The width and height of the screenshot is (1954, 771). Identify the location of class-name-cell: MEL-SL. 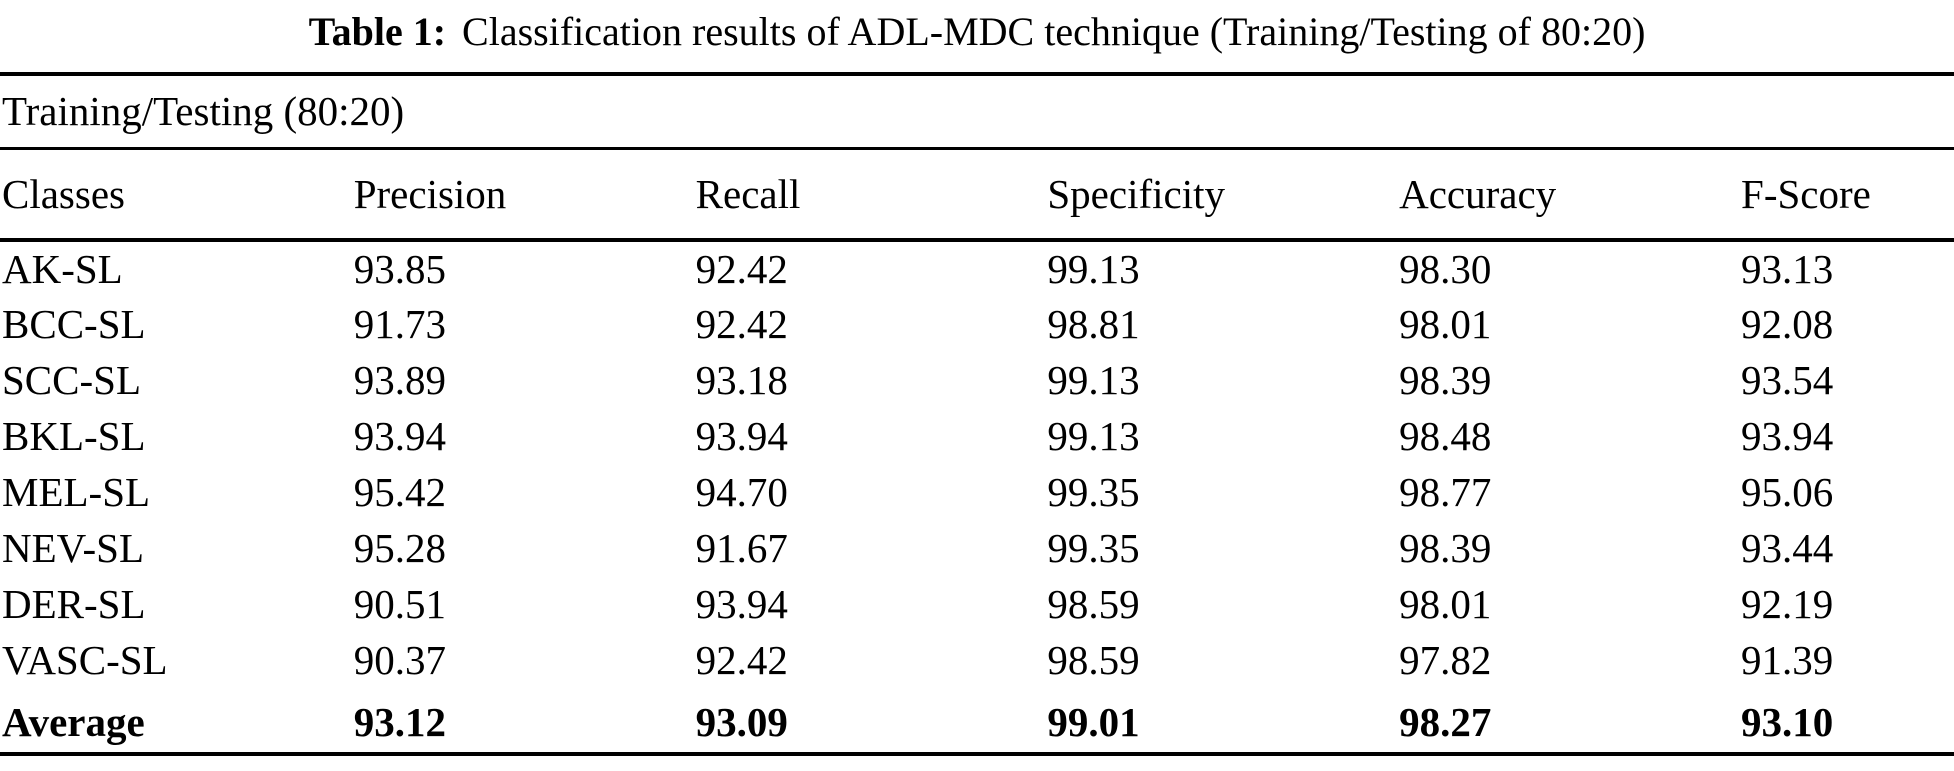
(76, 492).